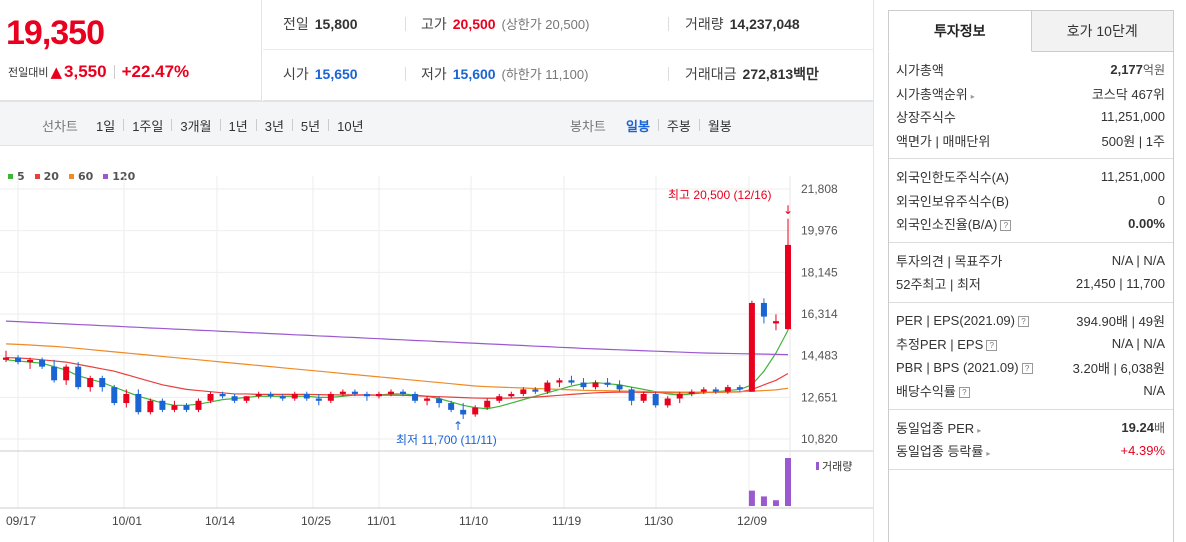 This screenshot has height=542, width=1186. What do you see at coordinates (106, 176) in the screenshot?
I see `legend-swatch` at bounding box center [106, 176].